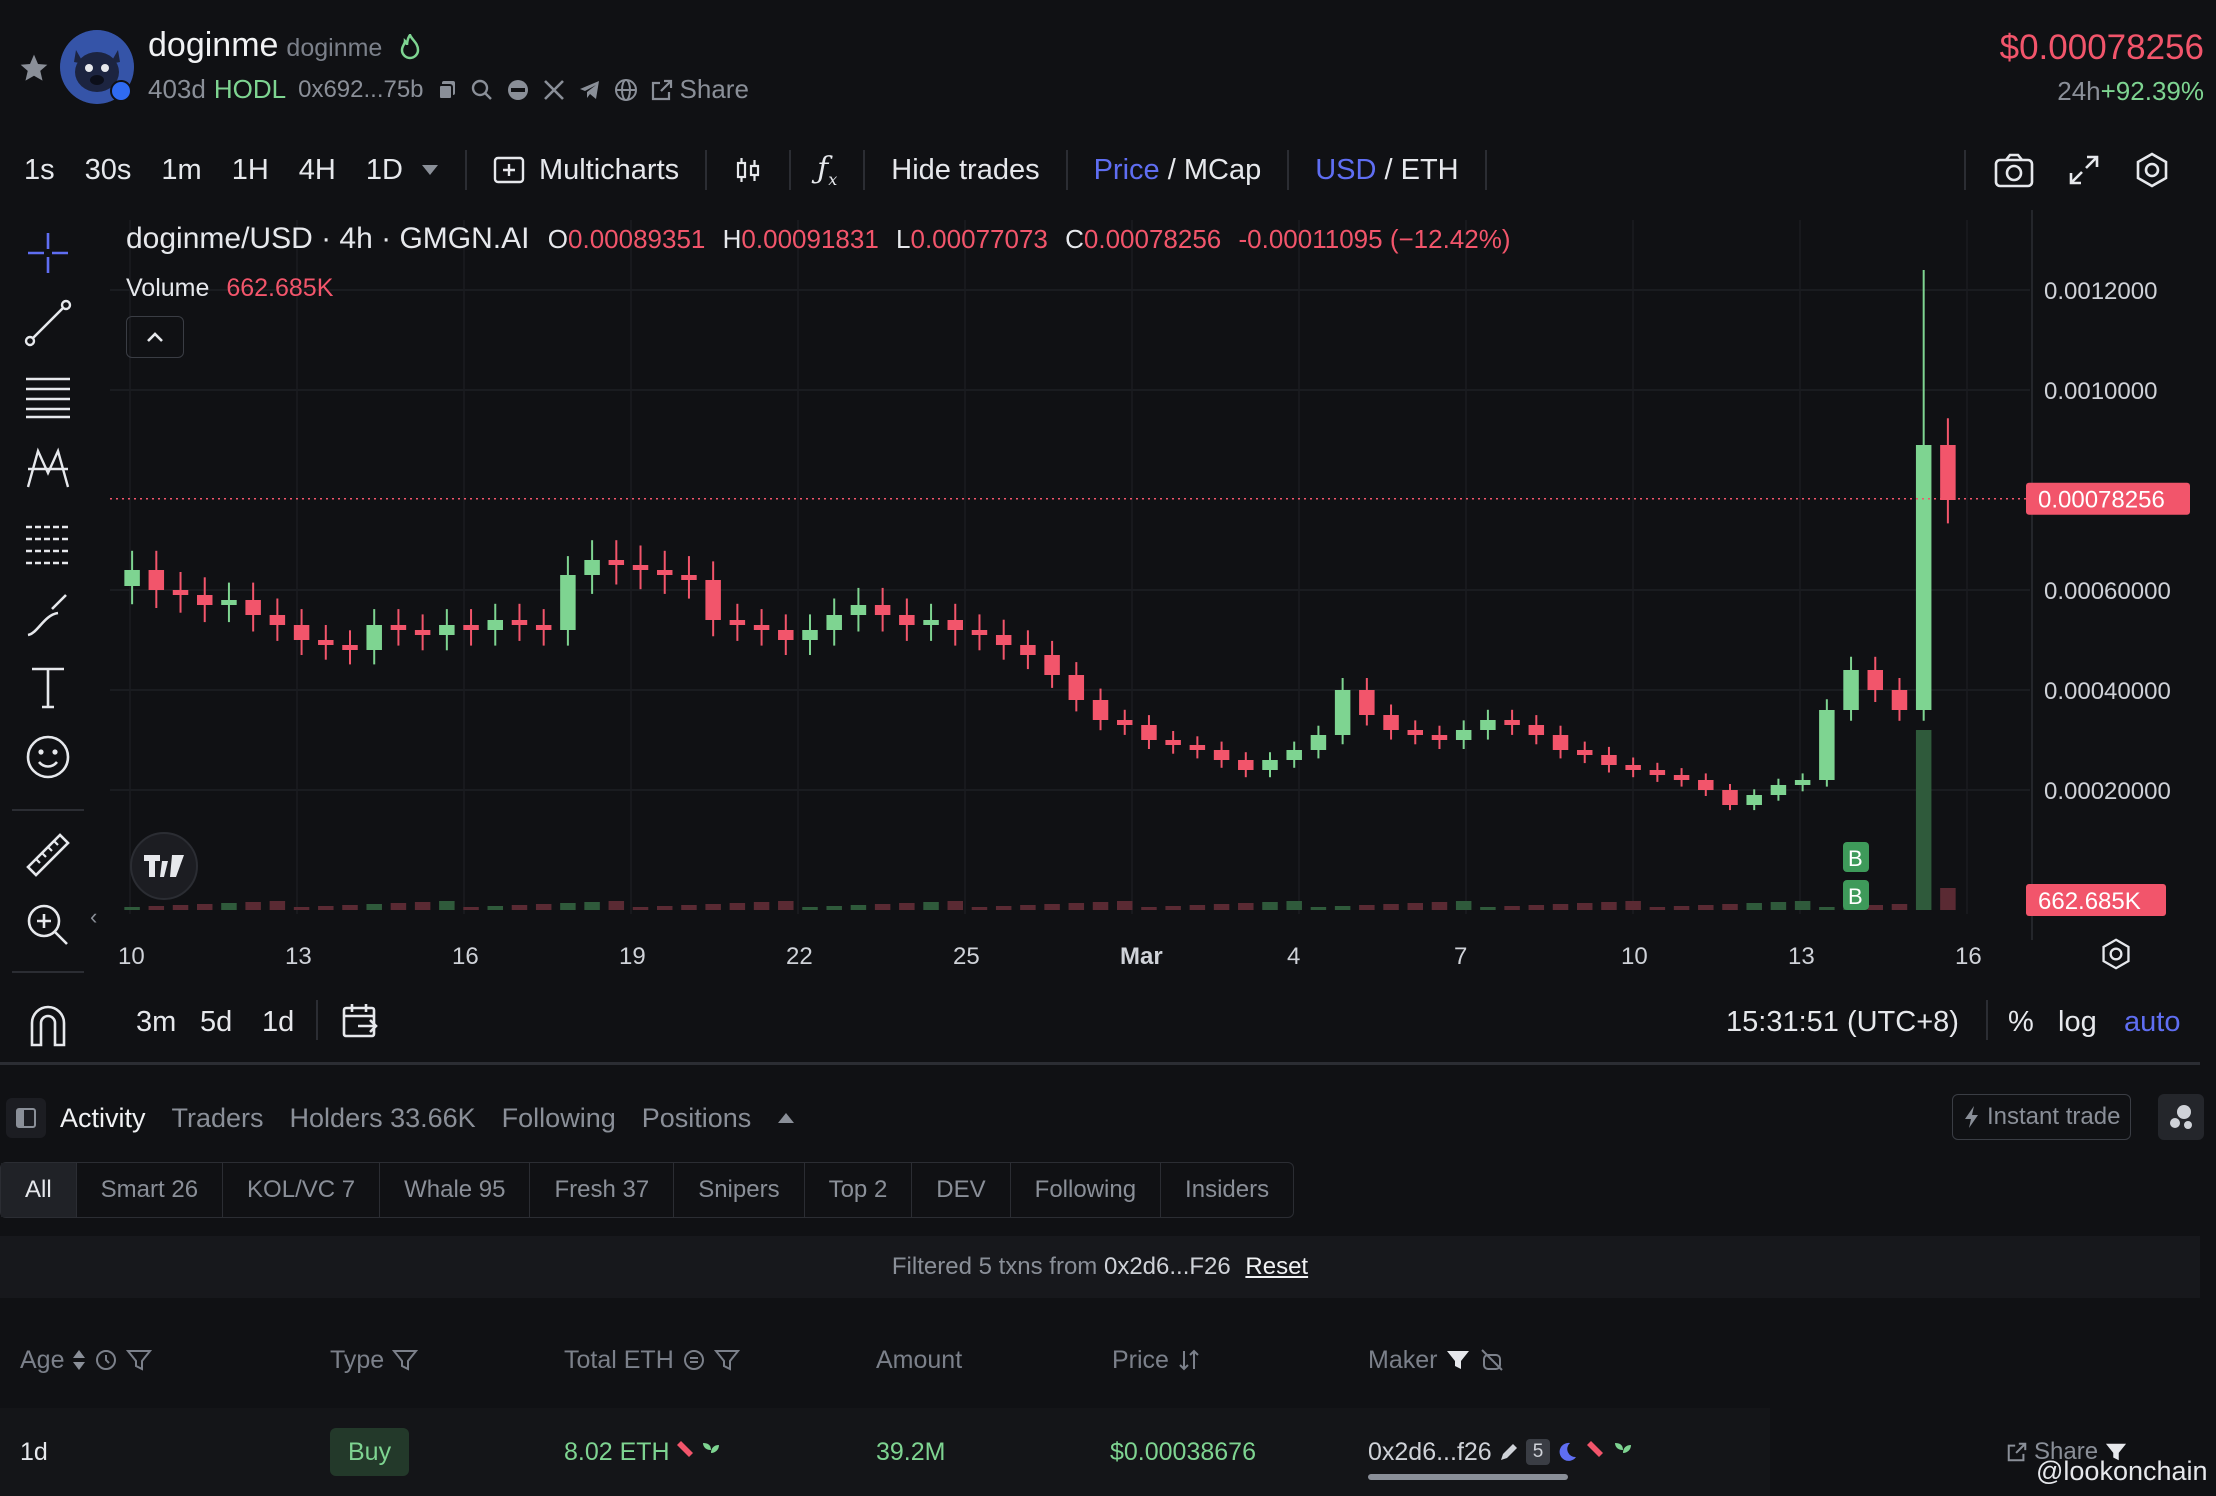 This screenshot has width=2216, height=1496. Describe the element at coordinates (86, 1360) in the screenshot. I see `col-age: Age` at that location.